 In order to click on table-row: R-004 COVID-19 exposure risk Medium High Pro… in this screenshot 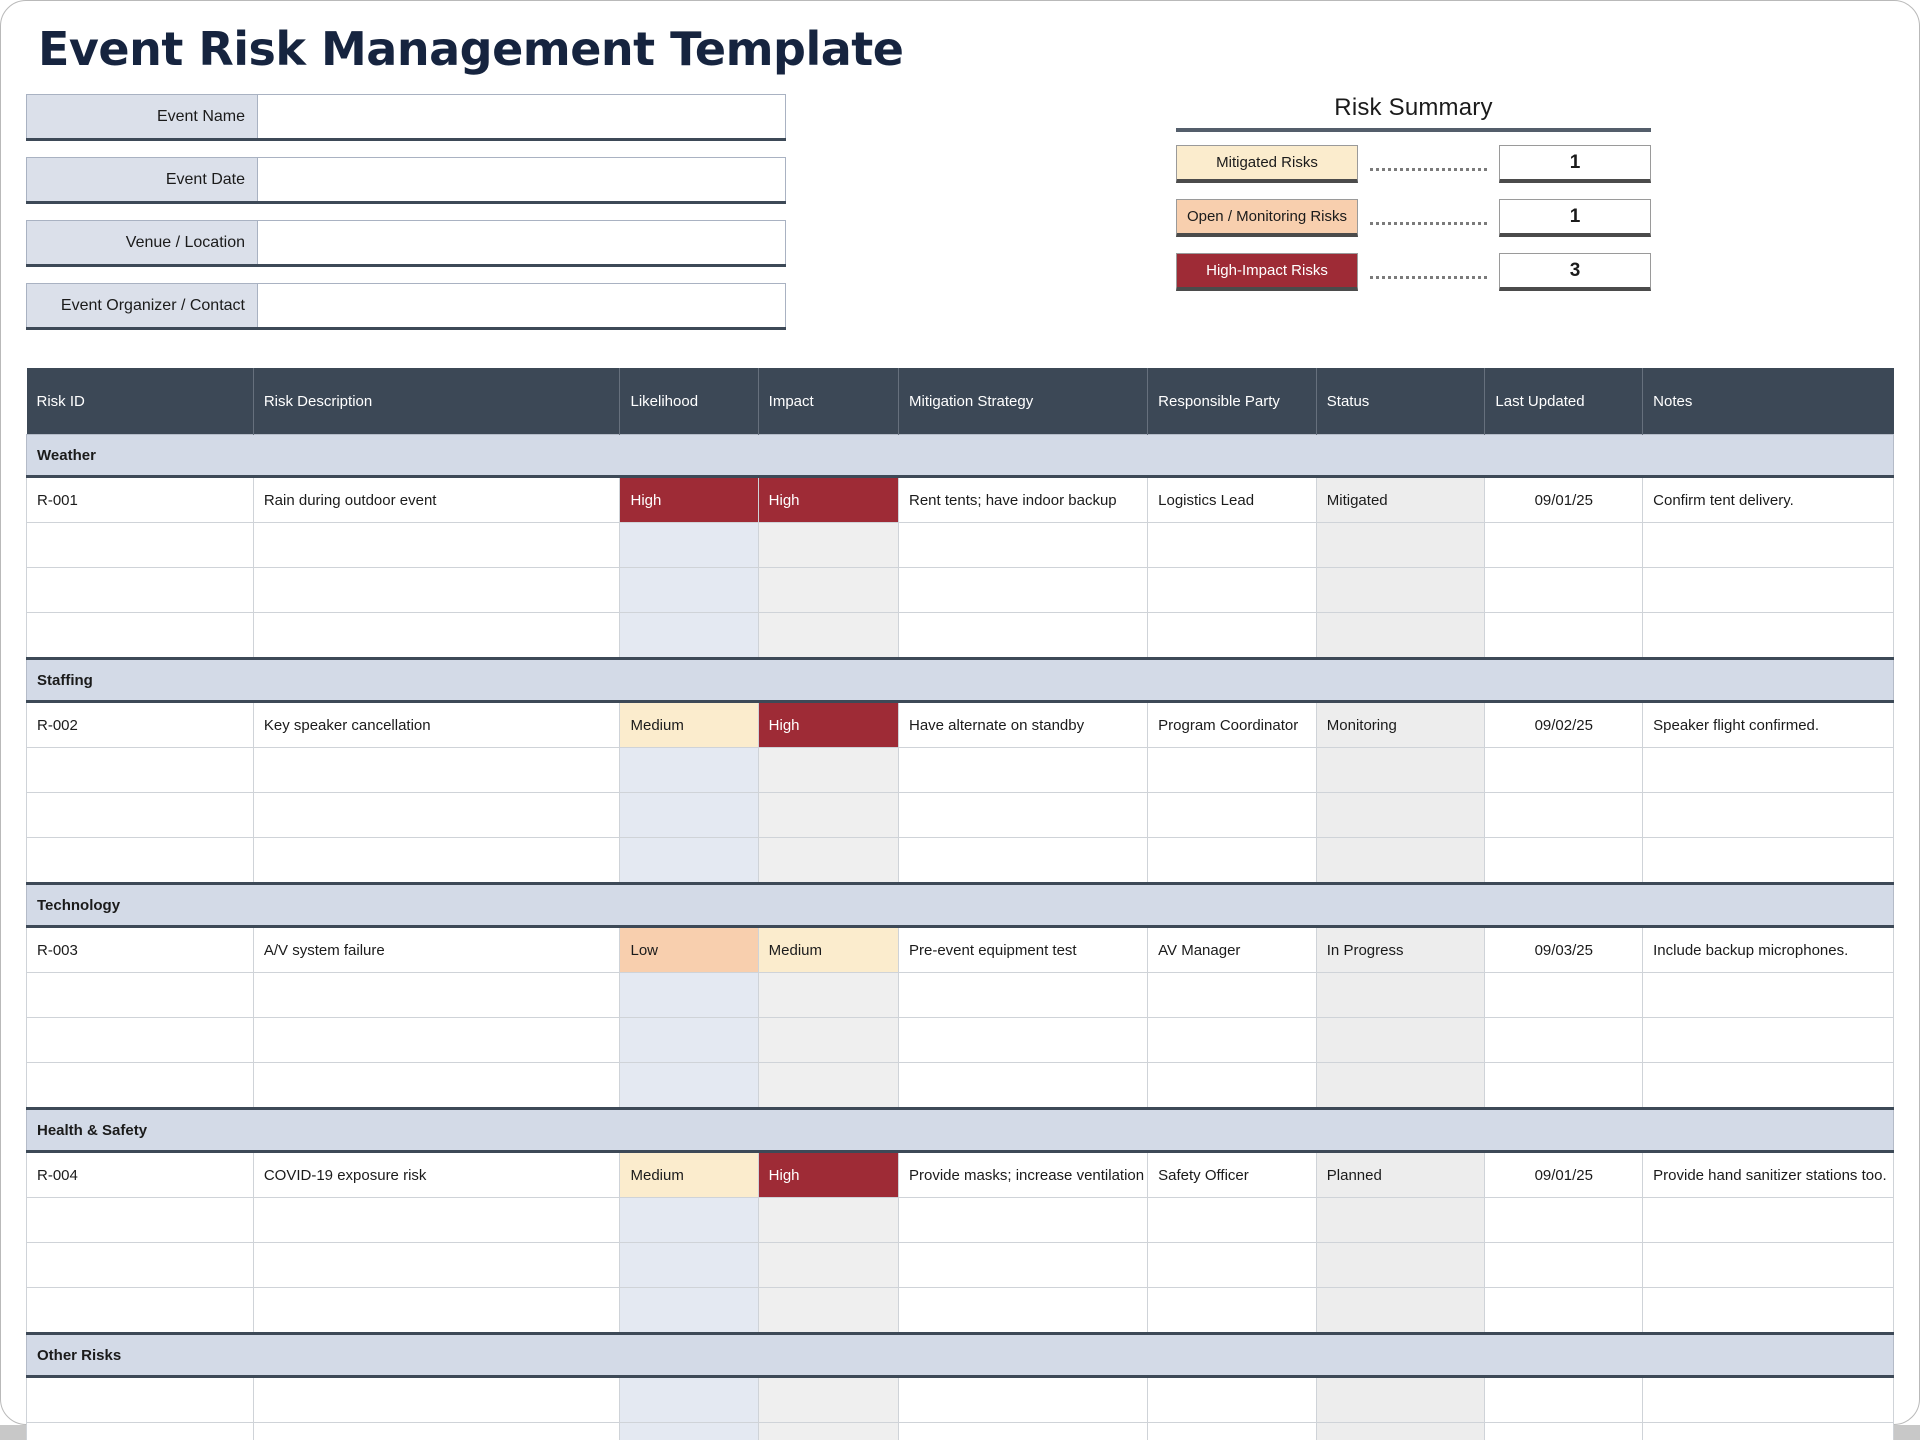, I will do `click(960, 1174)`.